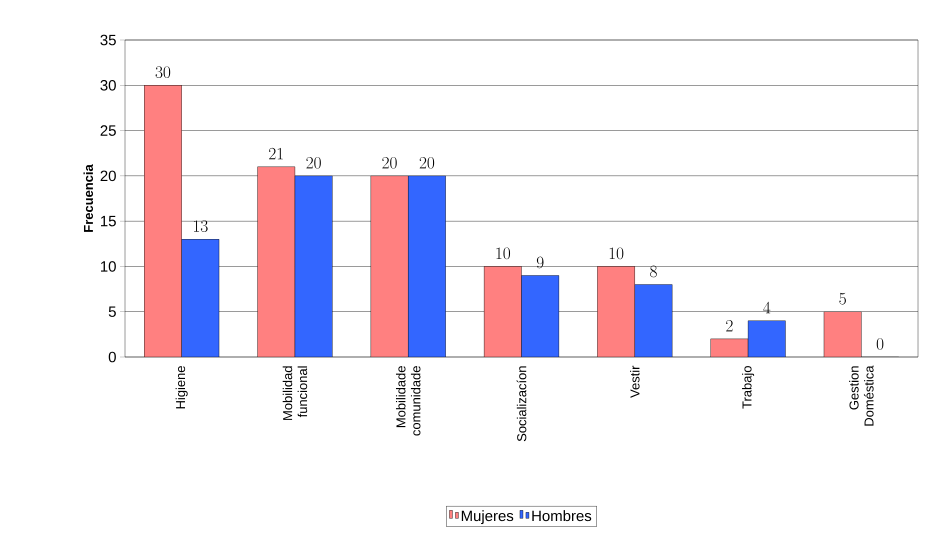  I want to click on data-label: 8, so click(653, 272).